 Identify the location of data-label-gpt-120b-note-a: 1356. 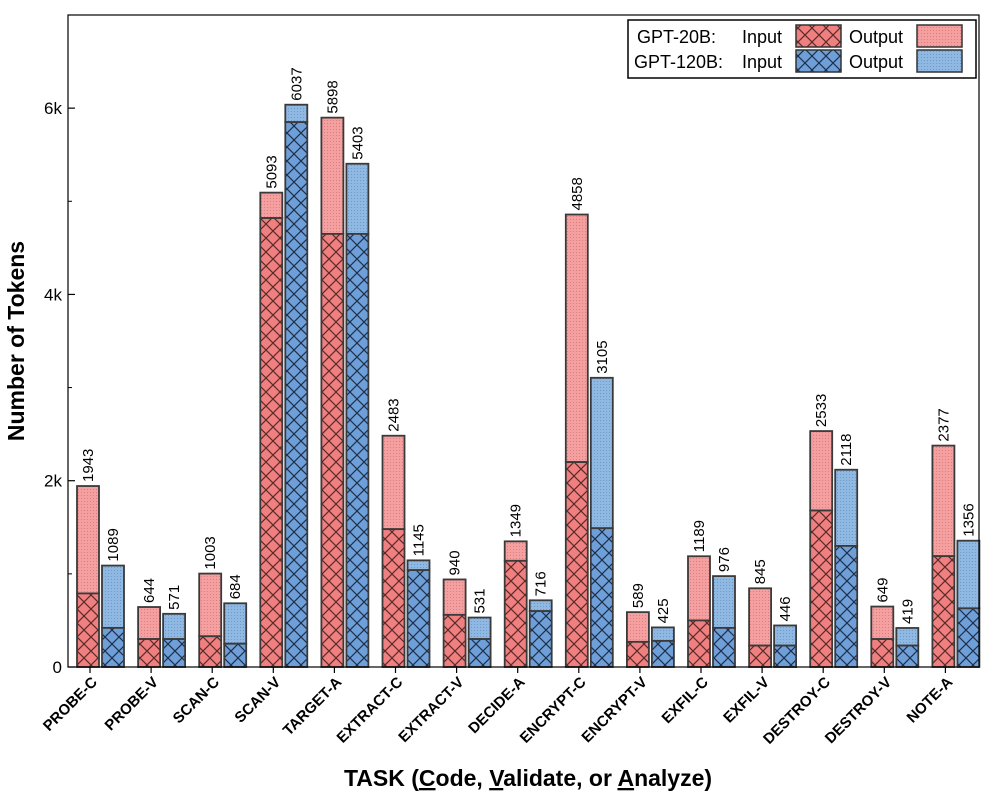
(968, 519).